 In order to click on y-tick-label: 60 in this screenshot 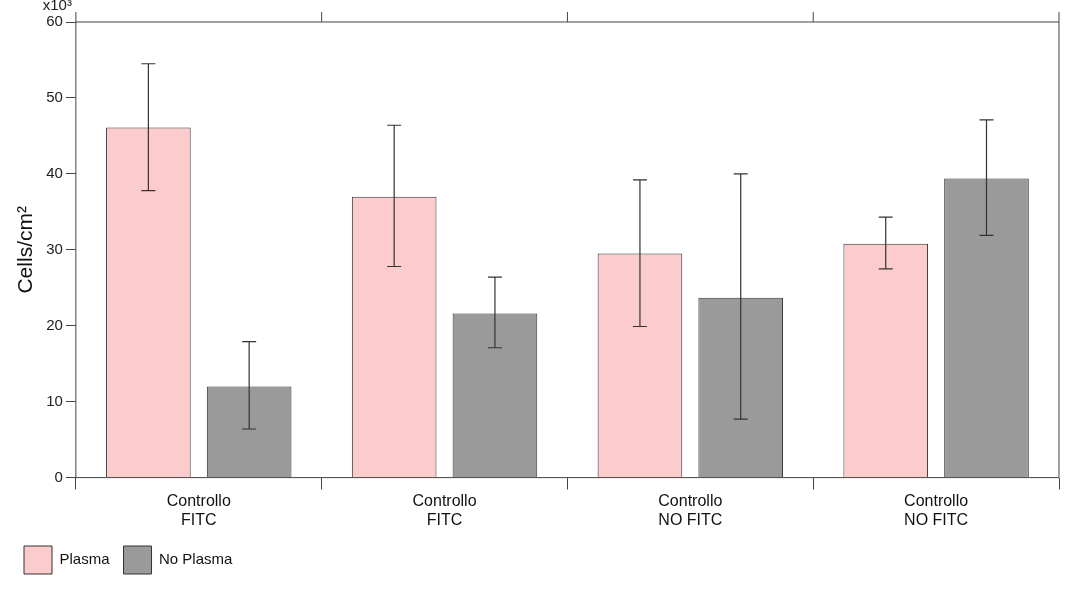, I will do `click(54, 21)`.